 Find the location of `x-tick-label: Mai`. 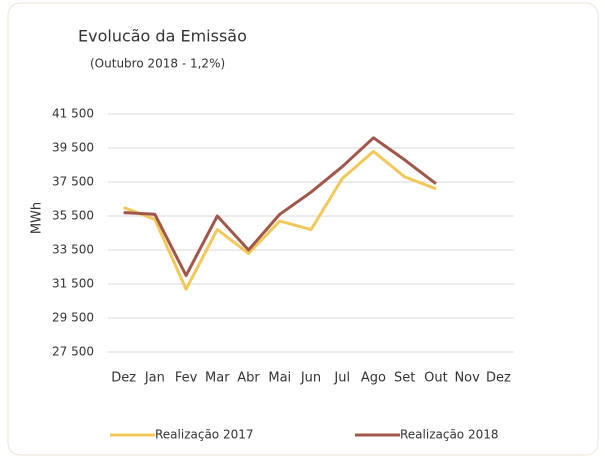

x-tick-label: Mai is located at coordinates (279, 378).